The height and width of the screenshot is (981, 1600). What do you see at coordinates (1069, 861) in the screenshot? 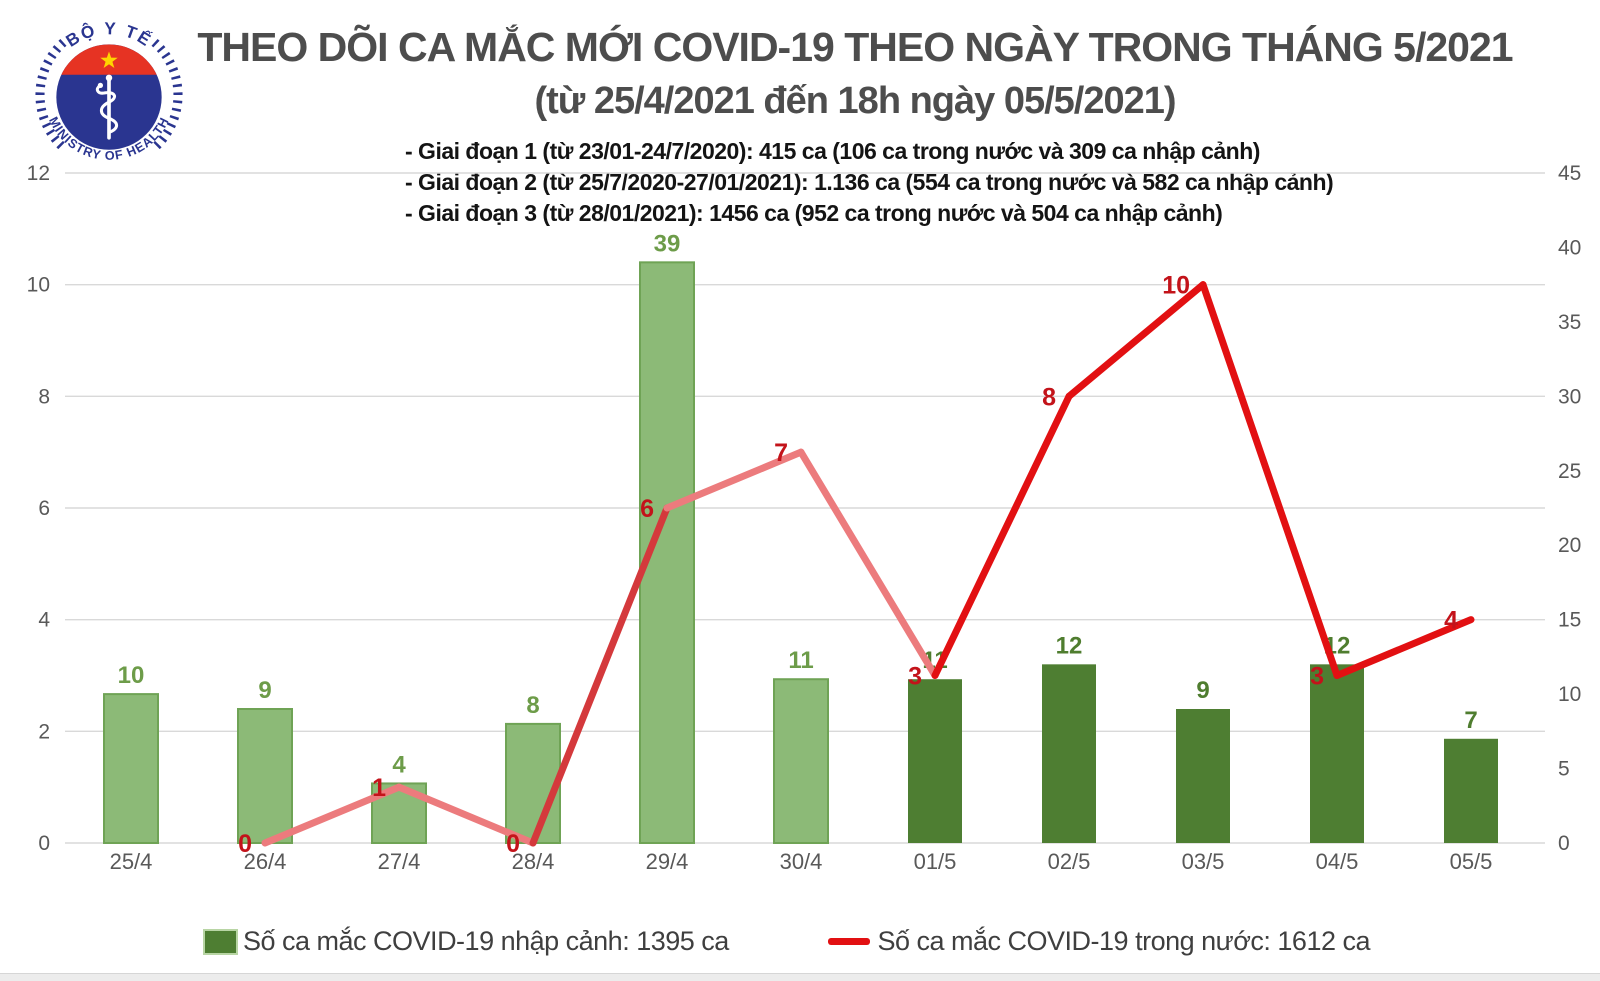
I see `x-tick-label: 02/5` at bounding box center [1069, 861].